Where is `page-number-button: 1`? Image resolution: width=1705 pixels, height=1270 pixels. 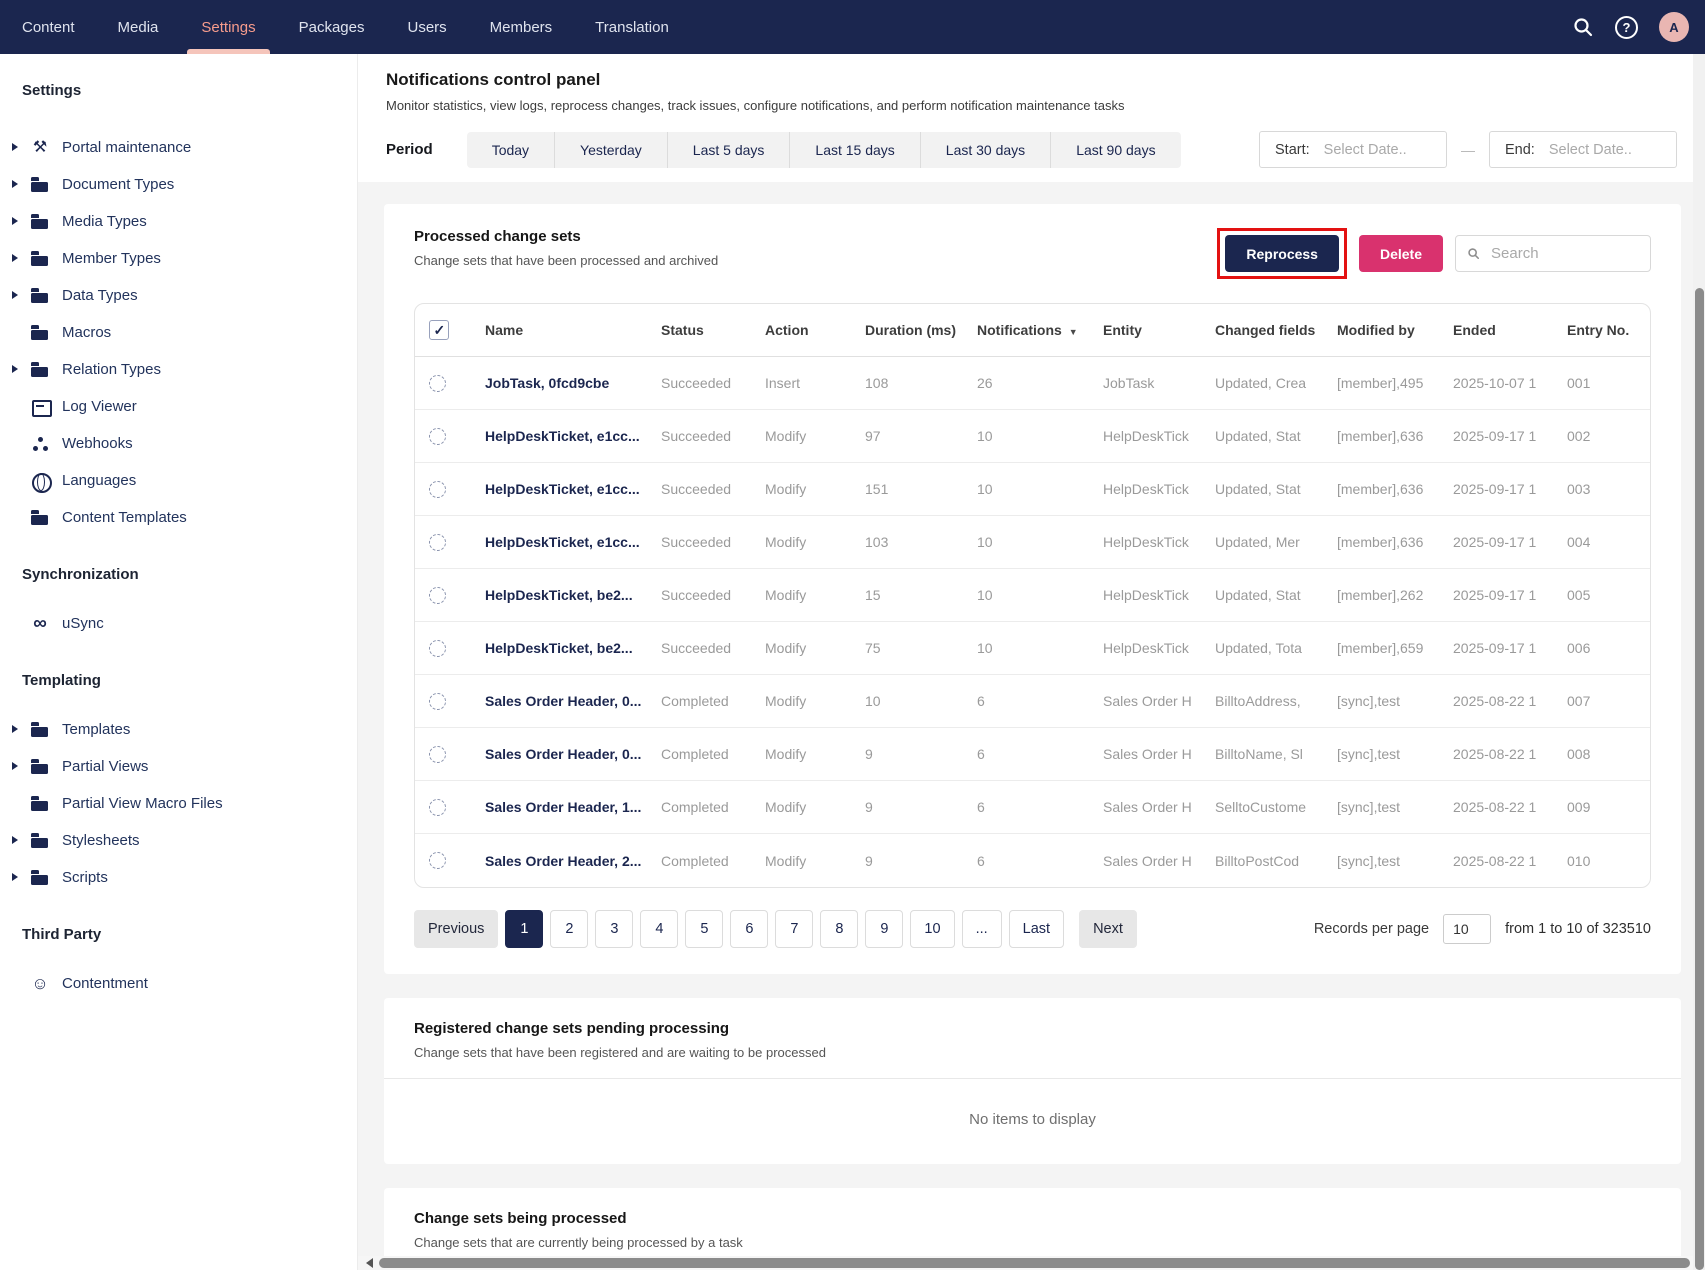
page-number-button: 1 is located at coordinates (524, 929).